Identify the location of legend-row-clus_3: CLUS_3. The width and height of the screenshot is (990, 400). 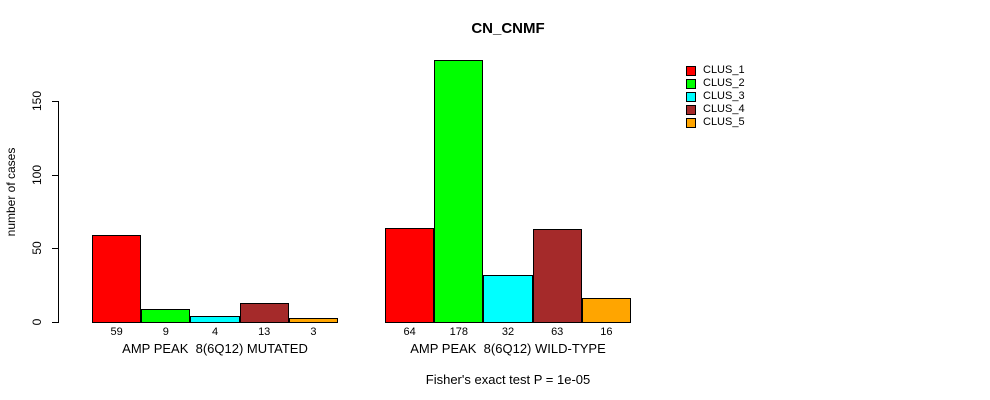
(715, 96).